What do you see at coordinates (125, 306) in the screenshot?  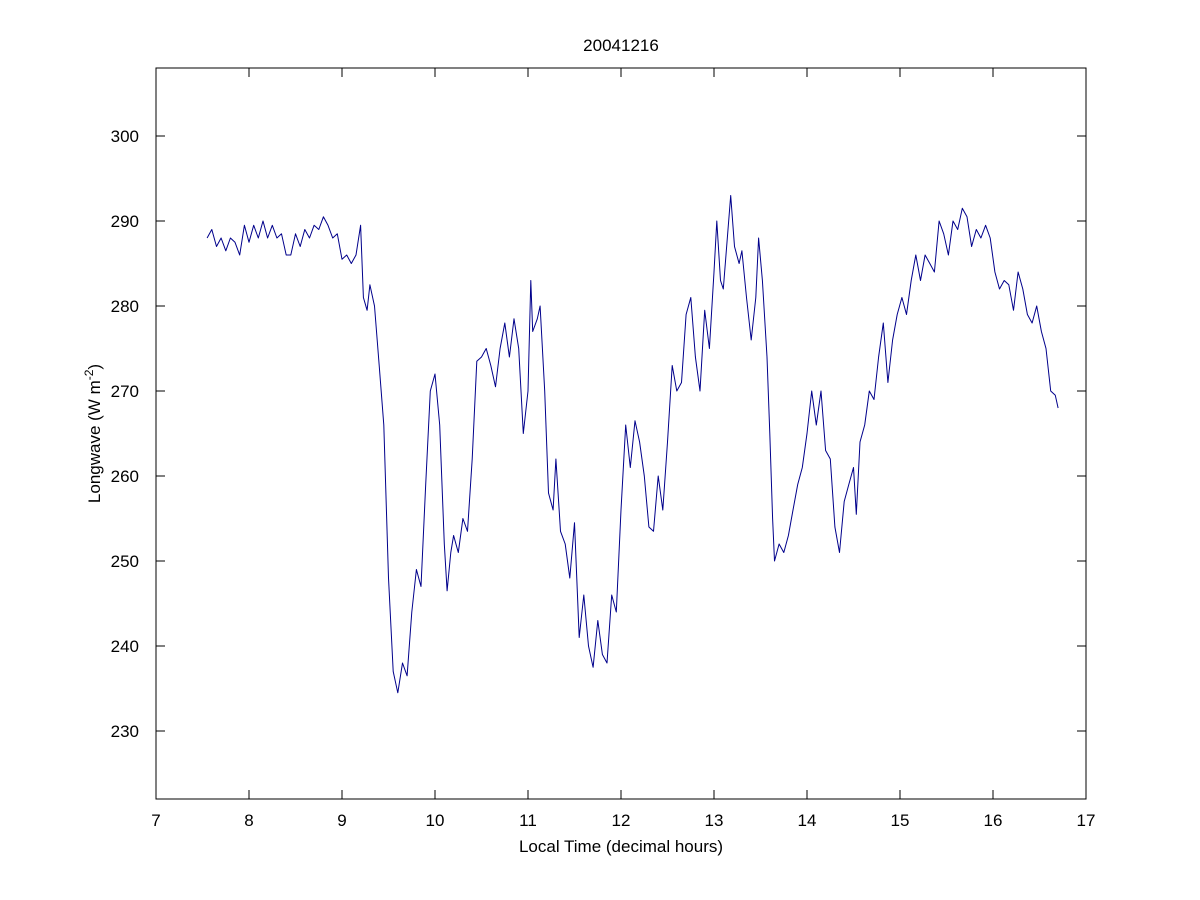 I see `y-tick-label: 280` at bounding box center [125, 306].